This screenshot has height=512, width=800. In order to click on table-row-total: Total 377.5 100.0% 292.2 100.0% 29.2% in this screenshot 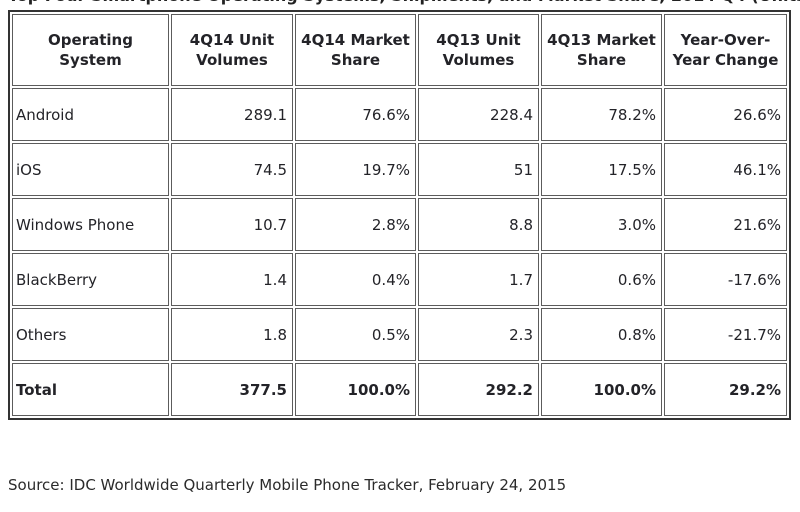, I will do `click(399, 389)`.